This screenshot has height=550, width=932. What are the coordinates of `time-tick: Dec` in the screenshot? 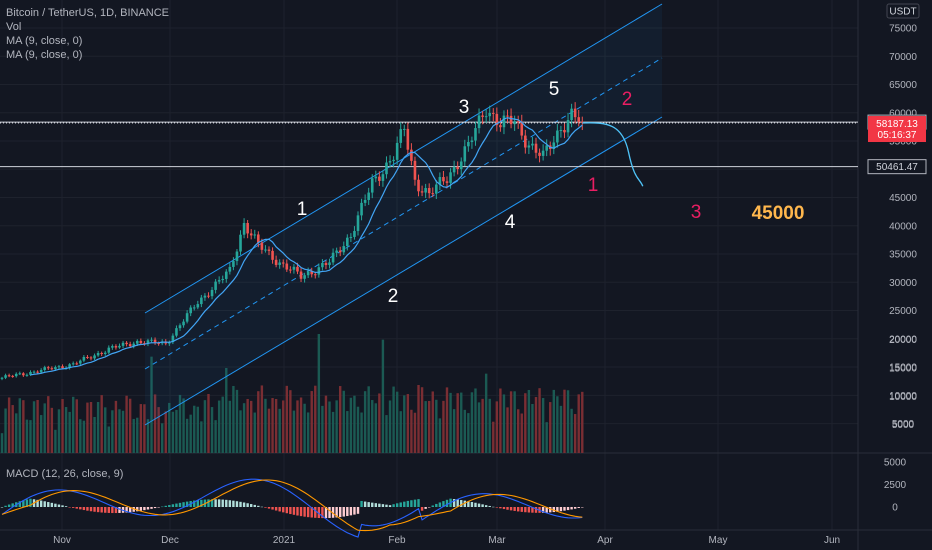 It's located at (170, 540).